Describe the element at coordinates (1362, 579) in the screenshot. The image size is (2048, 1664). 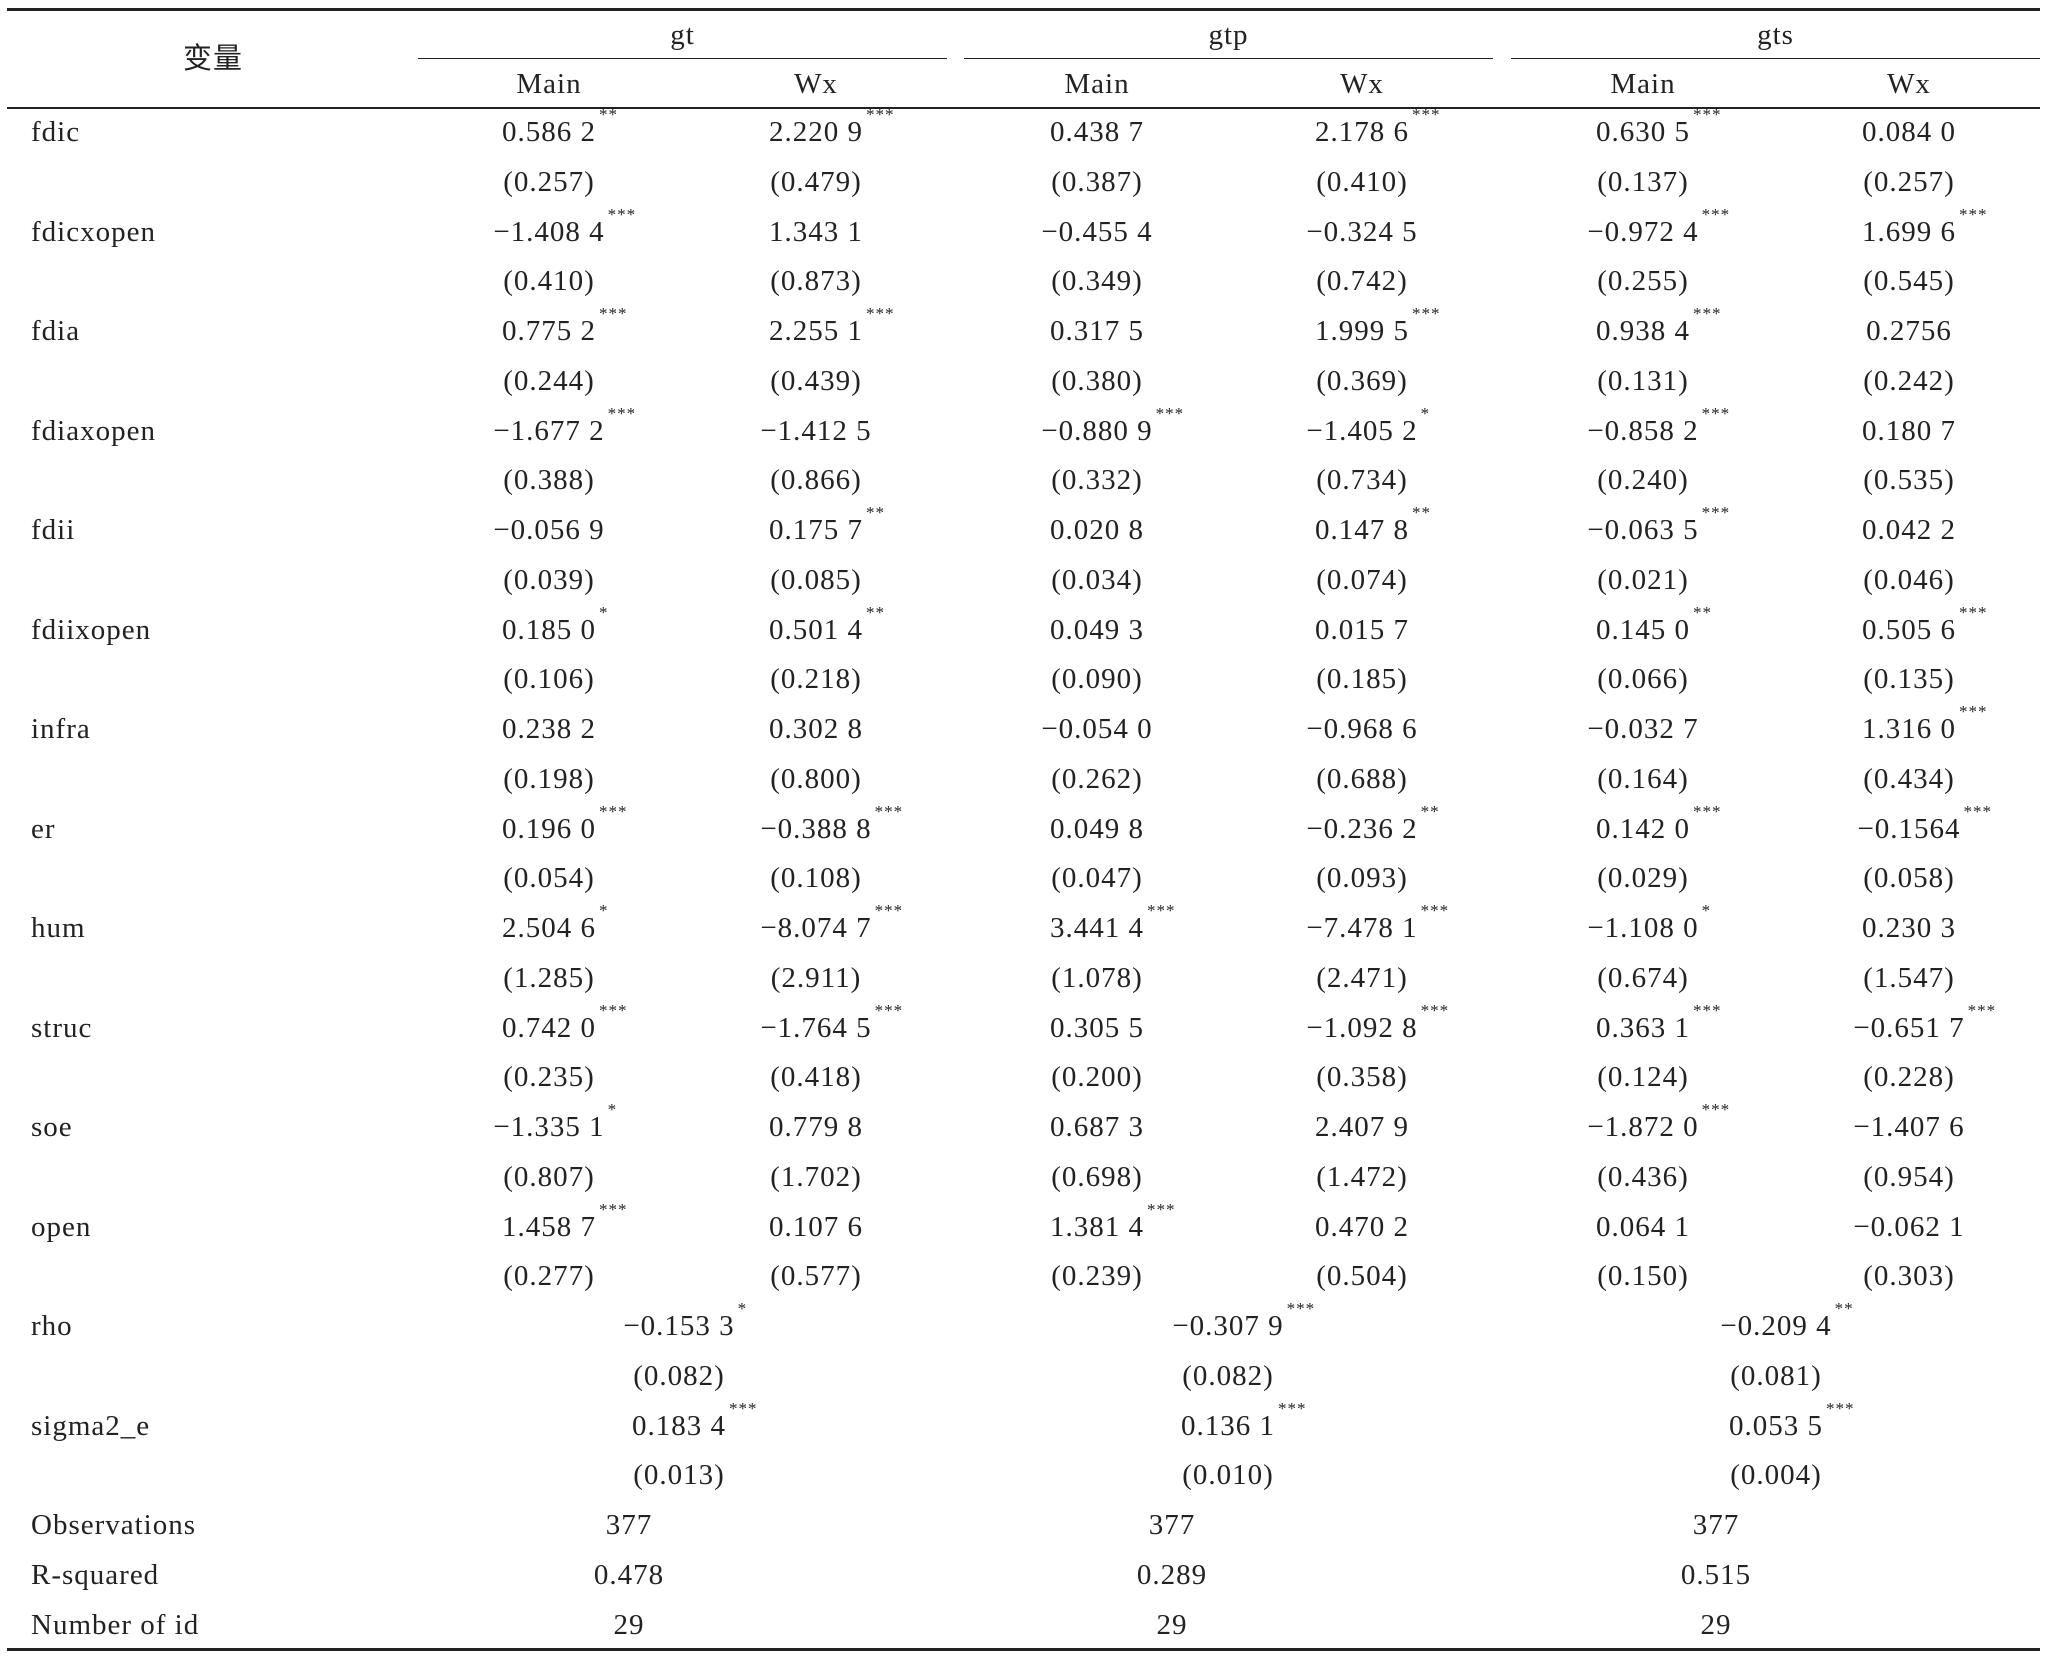
I see `standard-error: (0.074)` at that location.